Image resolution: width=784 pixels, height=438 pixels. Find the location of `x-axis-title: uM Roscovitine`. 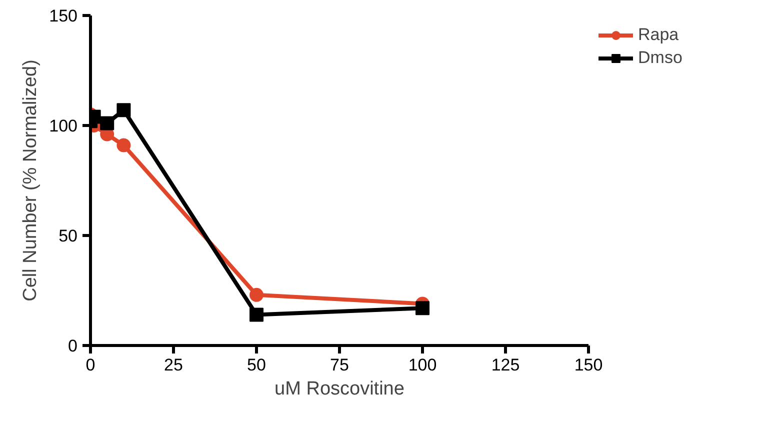

x-axis-title: uM Roscovitine is located at coordinates (339, 389).